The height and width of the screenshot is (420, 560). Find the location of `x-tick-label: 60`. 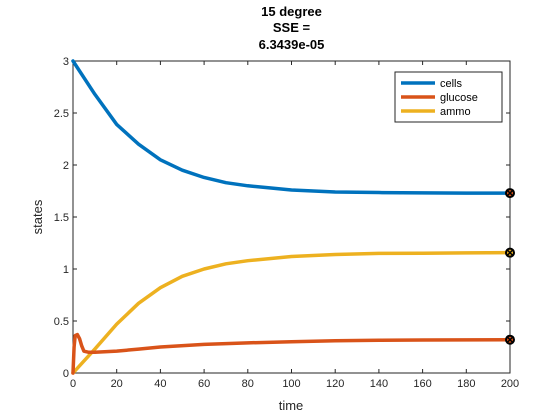

x-tick-label: 60 is located at coordinates (204, 384).